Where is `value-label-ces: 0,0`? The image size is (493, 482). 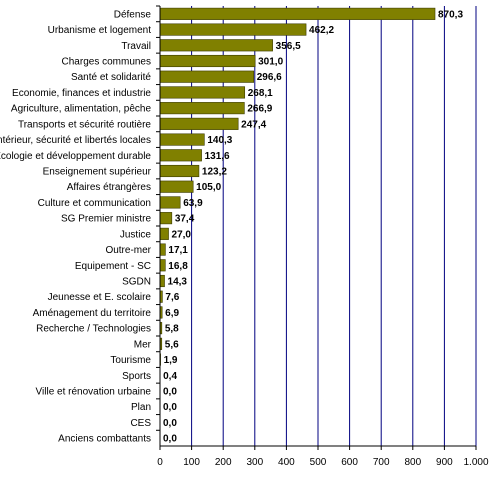
value-label-ces: 0,0 is located at coordinates (170, 423).